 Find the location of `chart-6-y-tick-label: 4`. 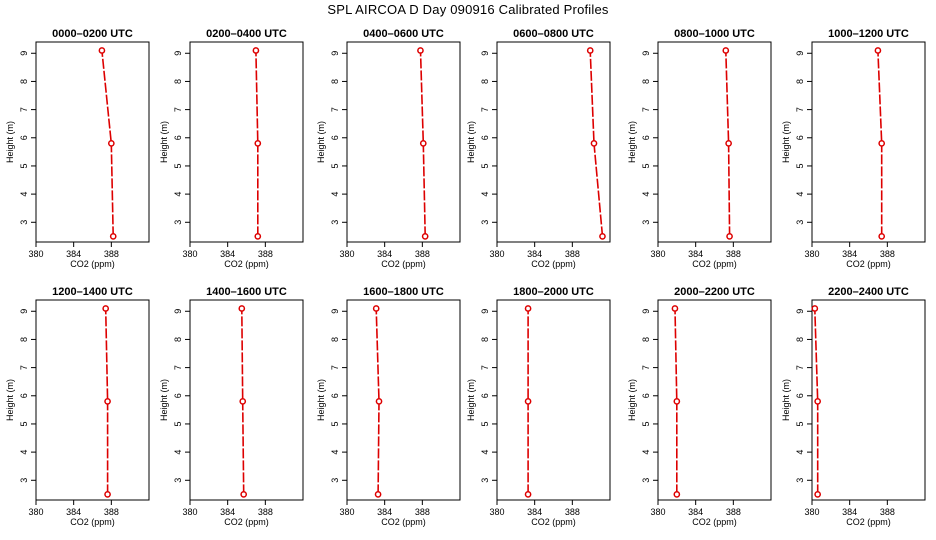

chart-6-y-tick-label: 4 is located at coordinates (800, 194).